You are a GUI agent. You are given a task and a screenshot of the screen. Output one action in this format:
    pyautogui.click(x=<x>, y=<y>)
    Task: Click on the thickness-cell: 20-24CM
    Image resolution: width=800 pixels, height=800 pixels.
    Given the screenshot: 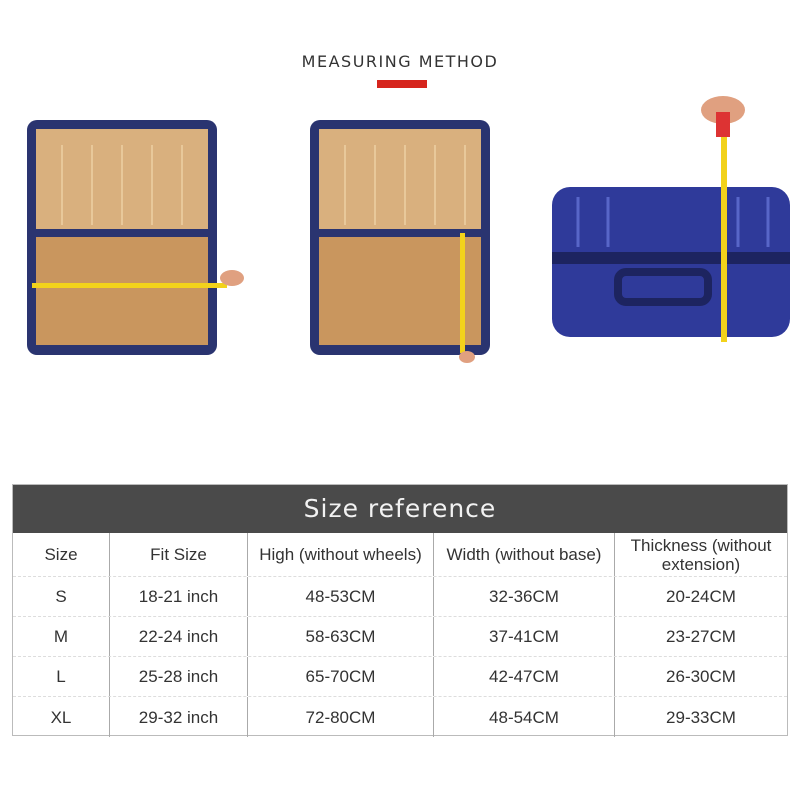 What is the action you would take?
    pyautogui.click(x=701, y=596)
    